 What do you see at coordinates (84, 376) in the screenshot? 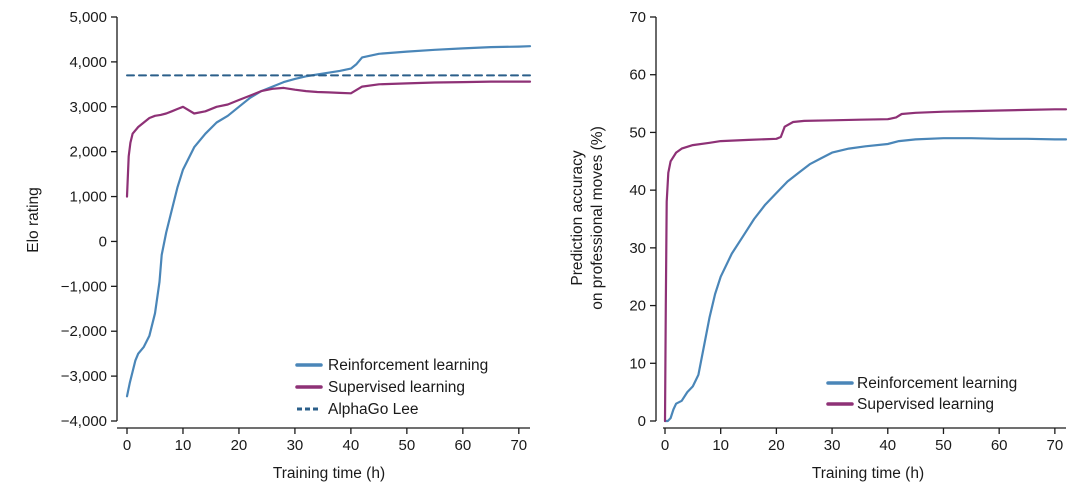
I see `elo-y-tick-label-1: −3,000` at bounding box center [84, 376].